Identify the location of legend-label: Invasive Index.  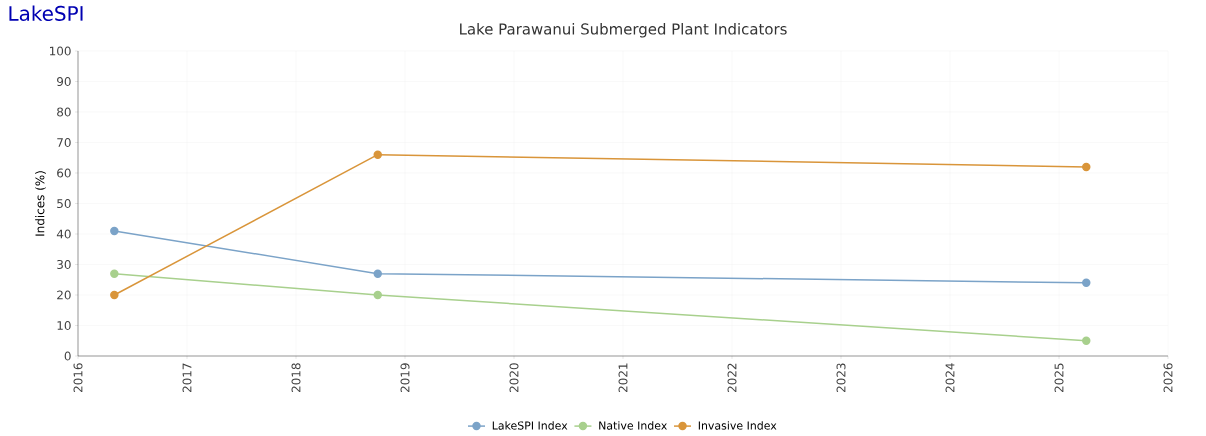
(737, 425).